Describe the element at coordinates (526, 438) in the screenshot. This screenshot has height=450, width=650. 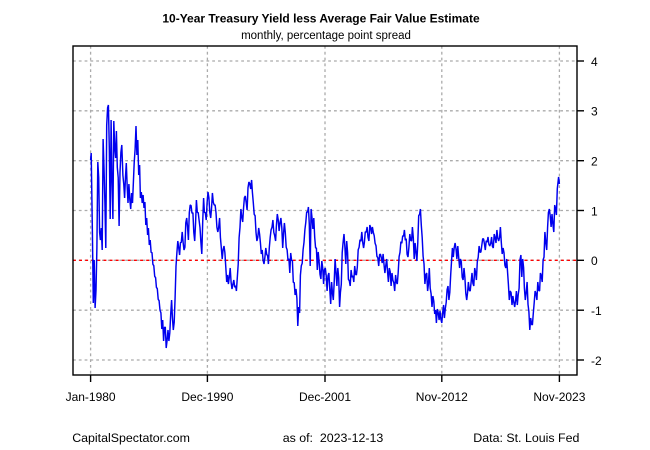
I see `svg-text: Data: St. Louis Fed` at that location.